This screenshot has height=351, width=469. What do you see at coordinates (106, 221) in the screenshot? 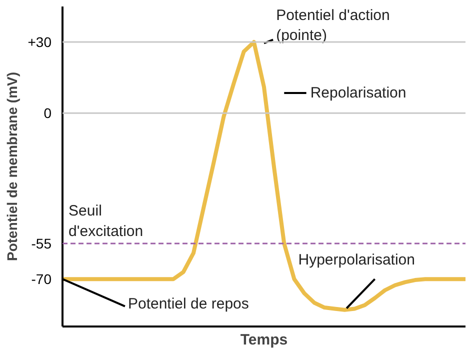
I see `ref-line-label: Seuil d'excitation` at bounding box center [106, 221].